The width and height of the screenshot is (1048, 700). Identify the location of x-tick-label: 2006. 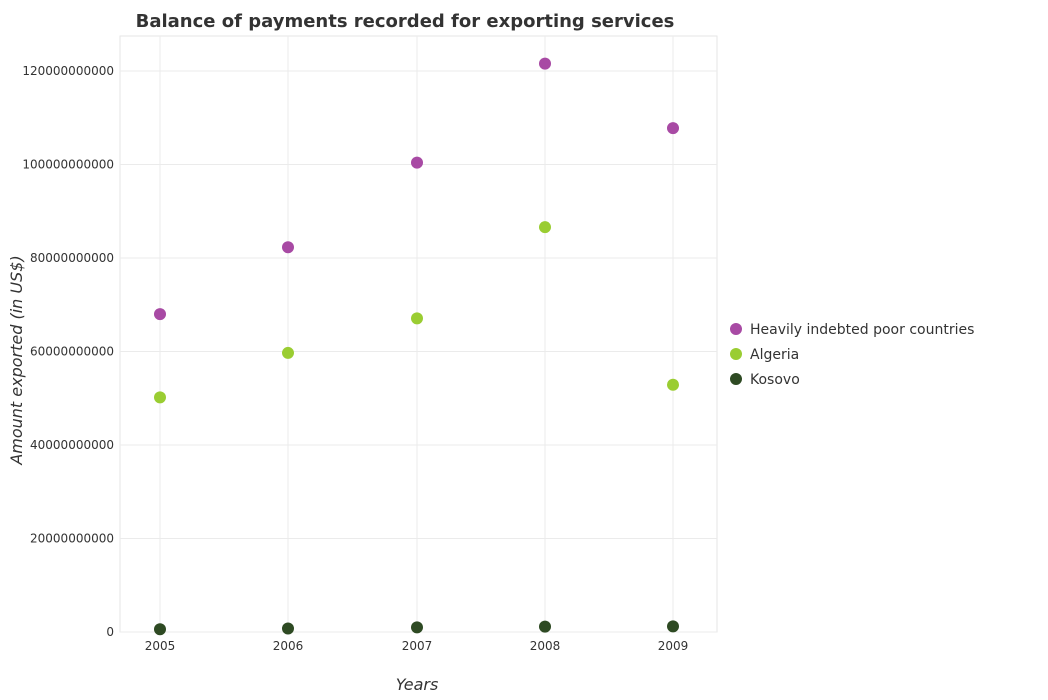
(288, 646).